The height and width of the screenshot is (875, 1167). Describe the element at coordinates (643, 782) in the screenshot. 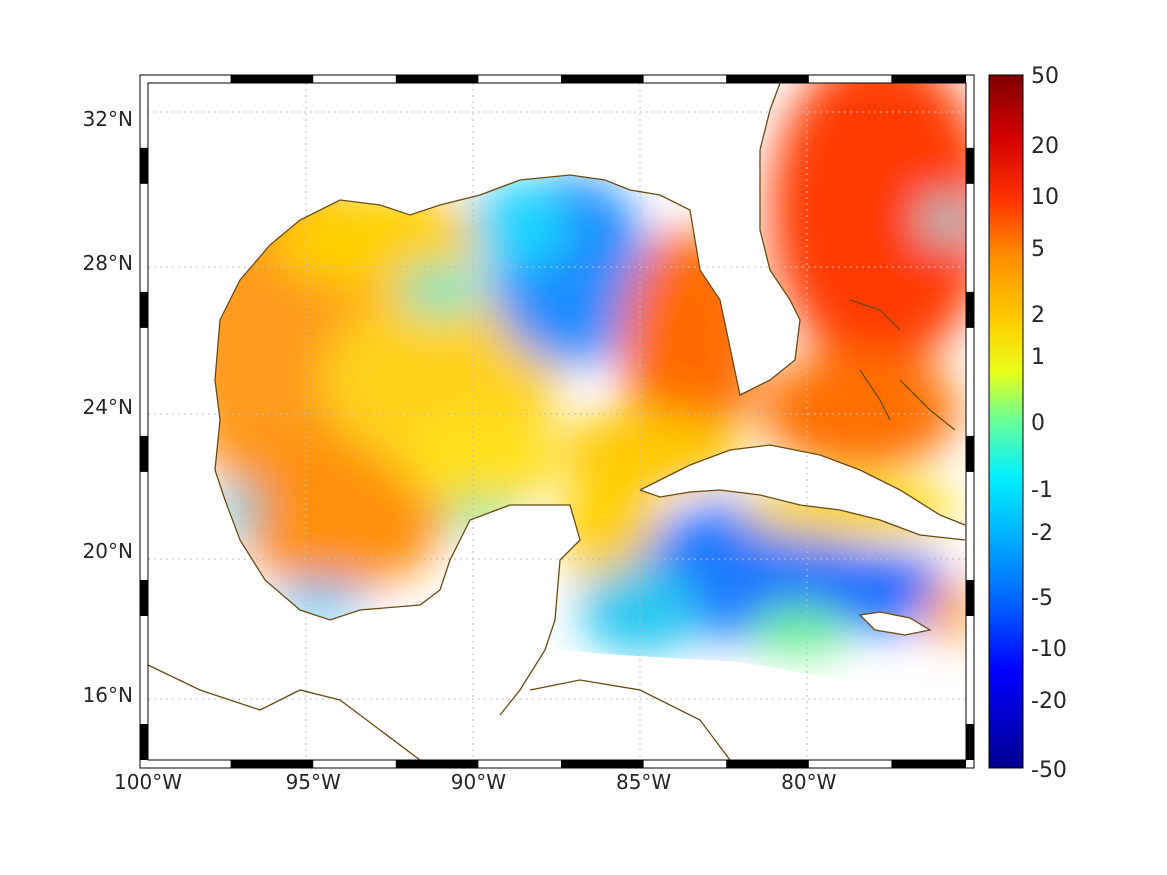

I see `lon-tick-label: 85°W` at that location.